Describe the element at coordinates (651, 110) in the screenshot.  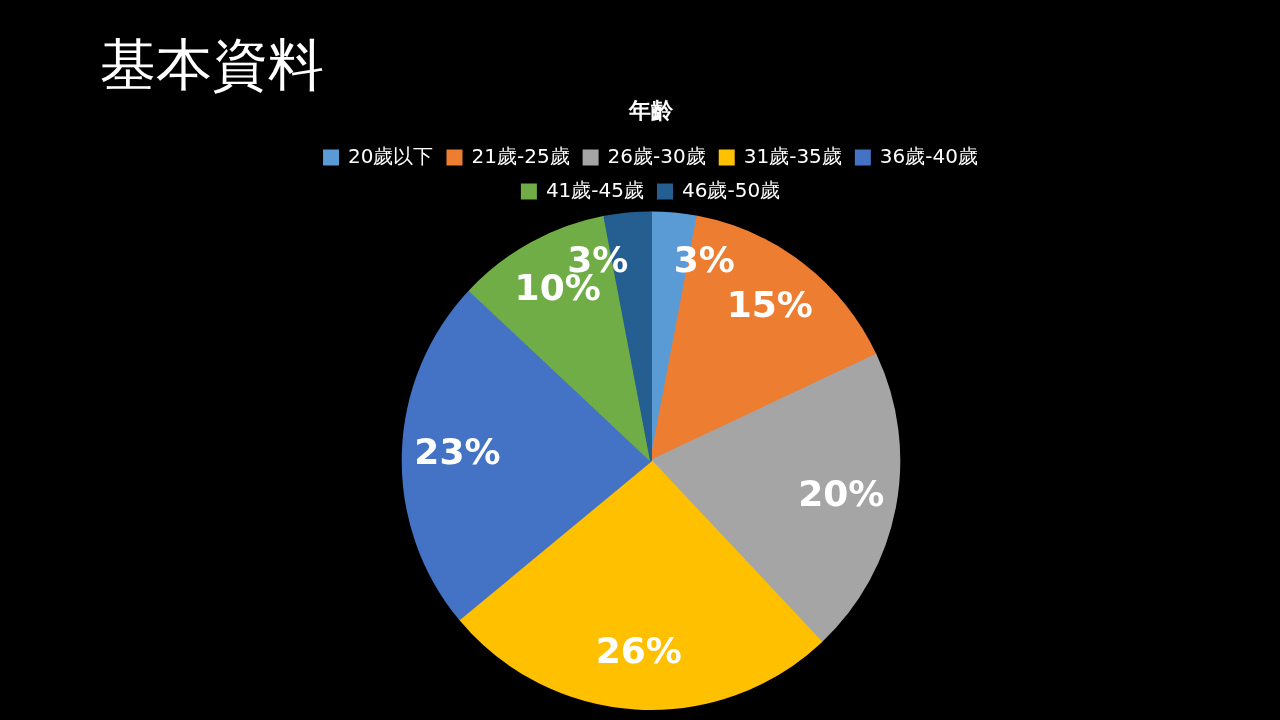
I see `chart-subtitle: 年齡` at that location.